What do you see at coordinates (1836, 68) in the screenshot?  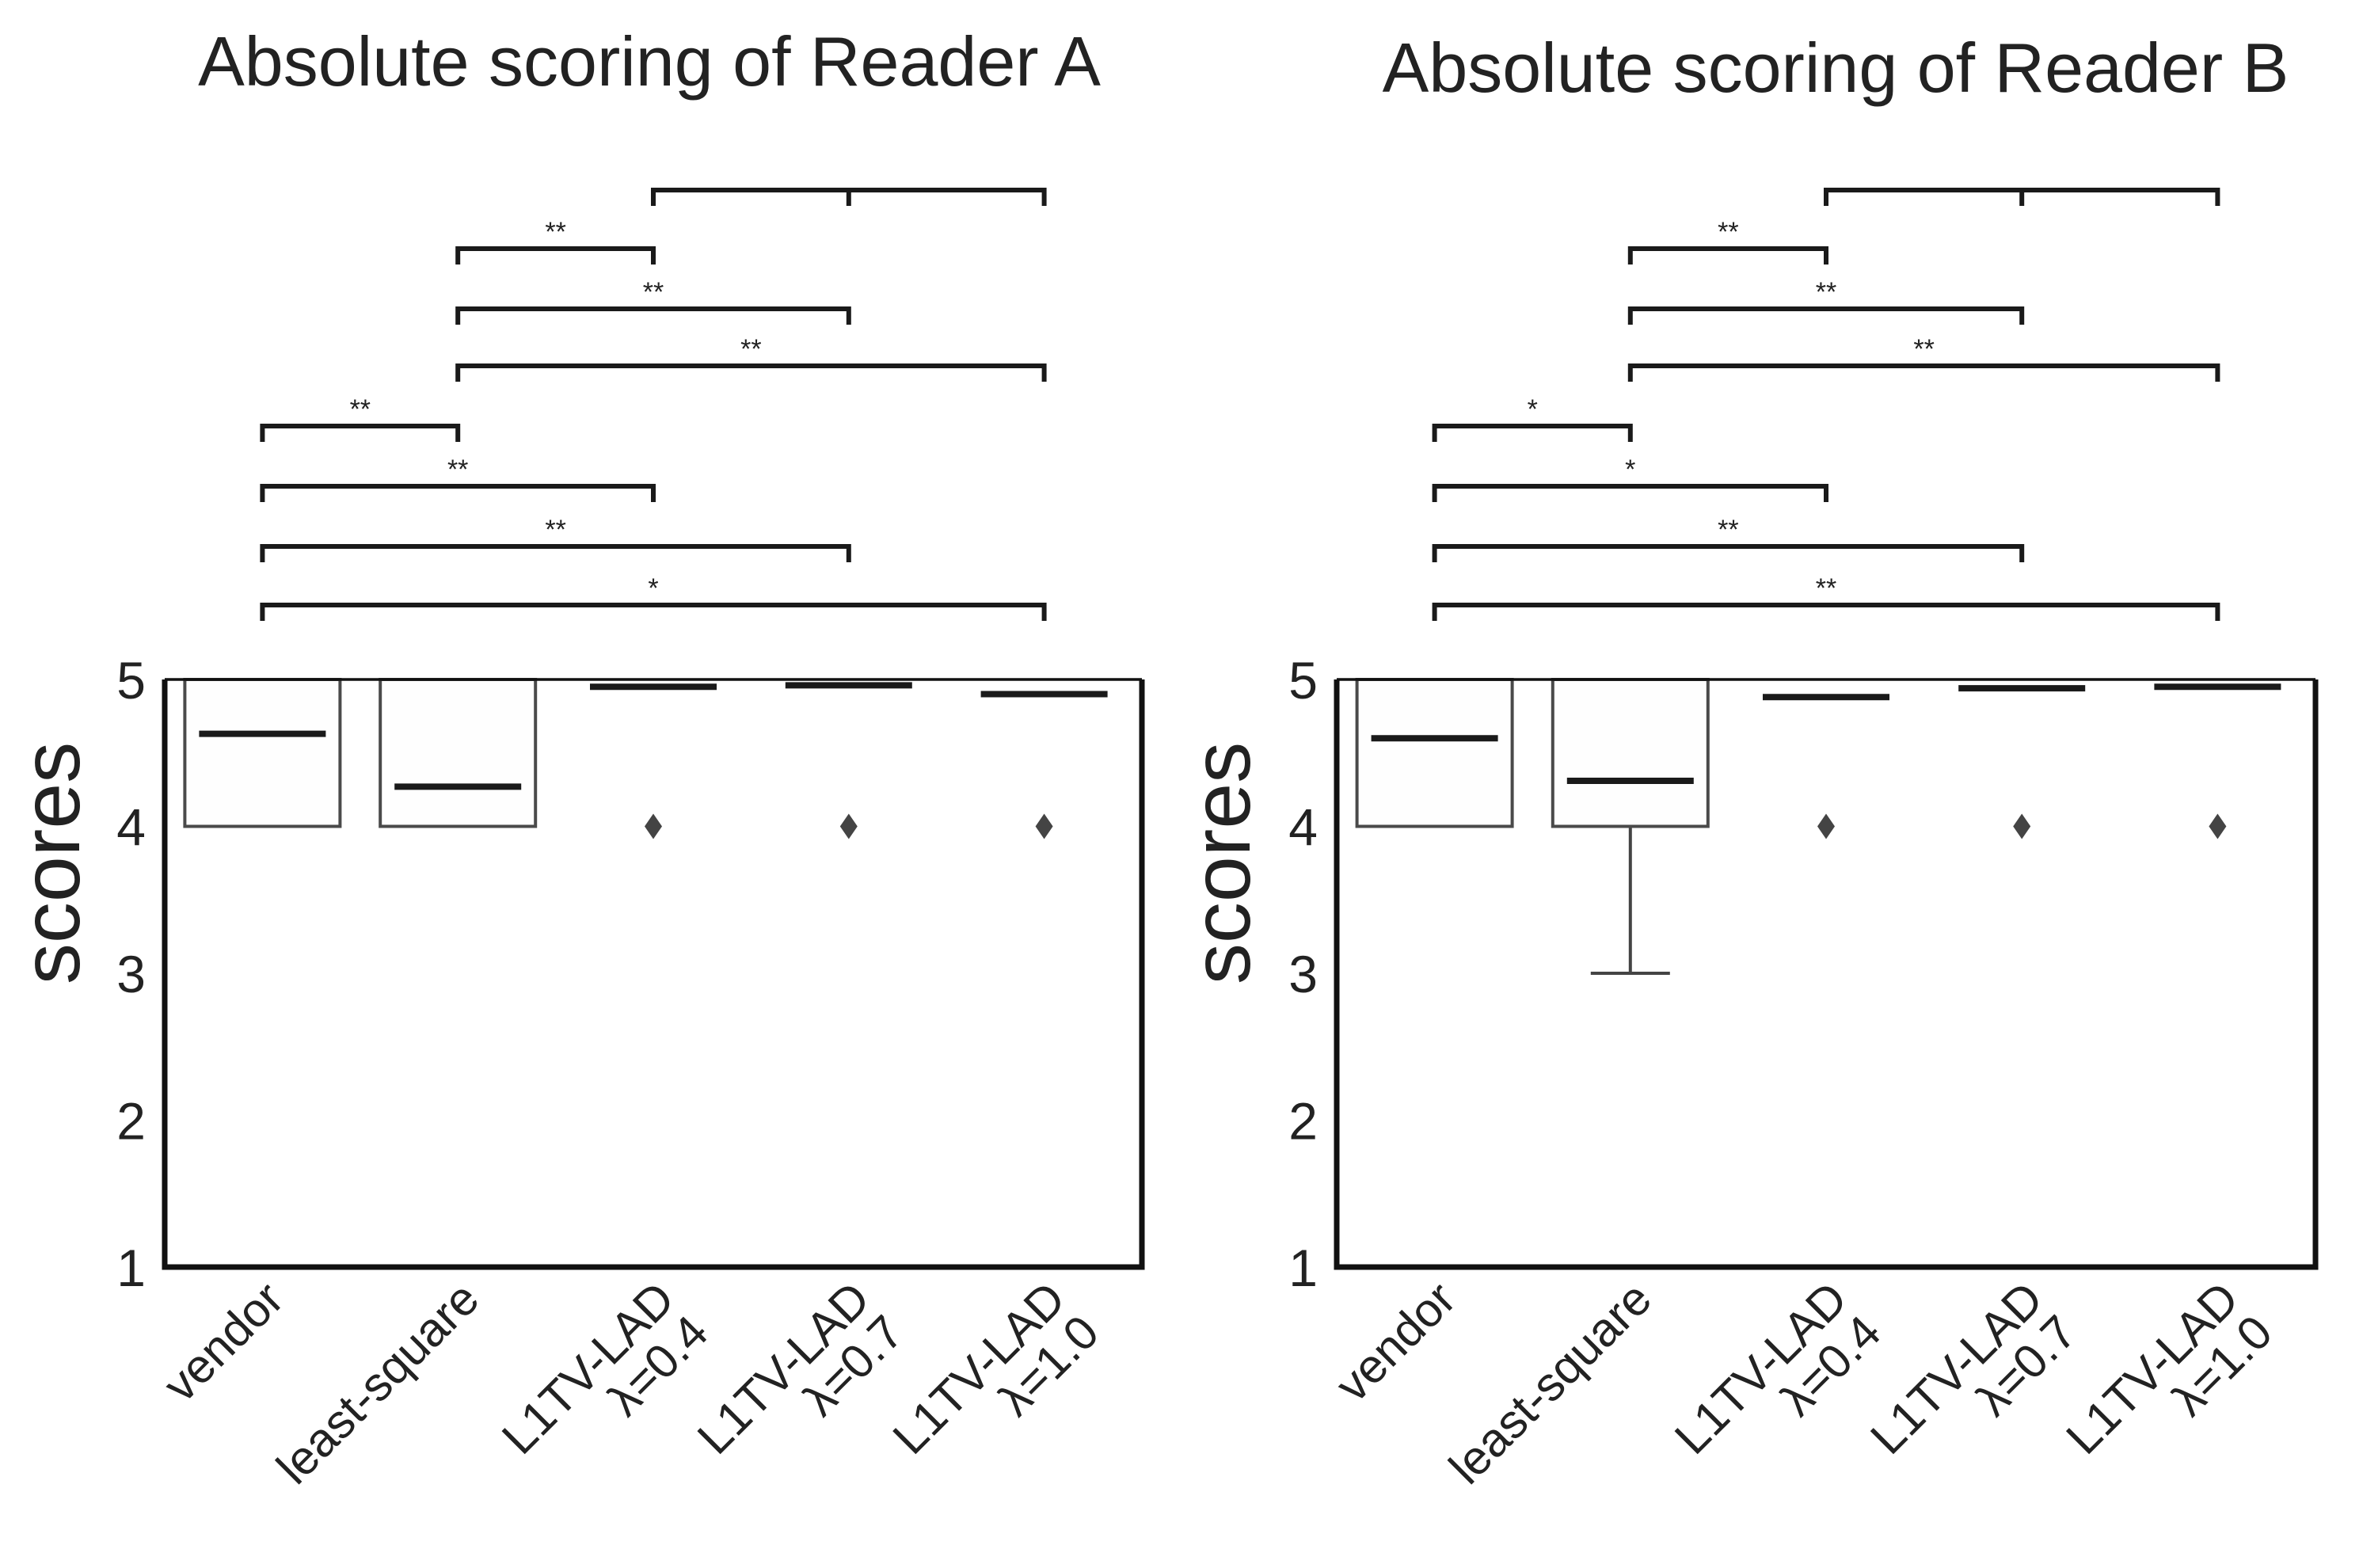 I see `chart-title: Absolute scoring of Reader B` at bounding box center [1836, 68].